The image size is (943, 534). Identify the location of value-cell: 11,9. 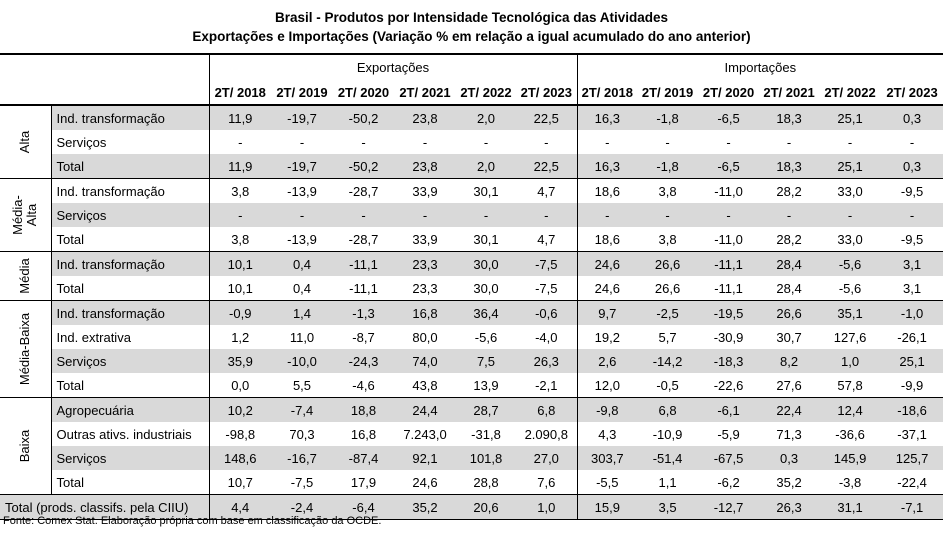
(240, 166).